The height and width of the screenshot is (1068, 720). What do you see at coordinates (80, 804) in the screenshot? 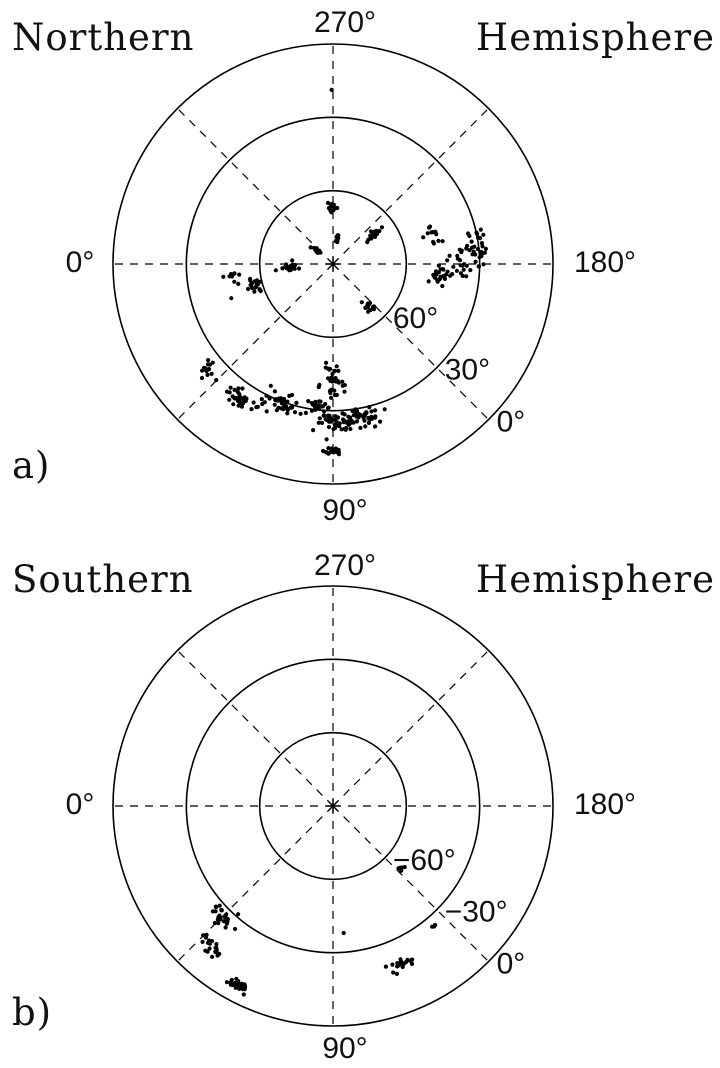
I see `angle-label-0: 0°` at bounding box center [80, 804].